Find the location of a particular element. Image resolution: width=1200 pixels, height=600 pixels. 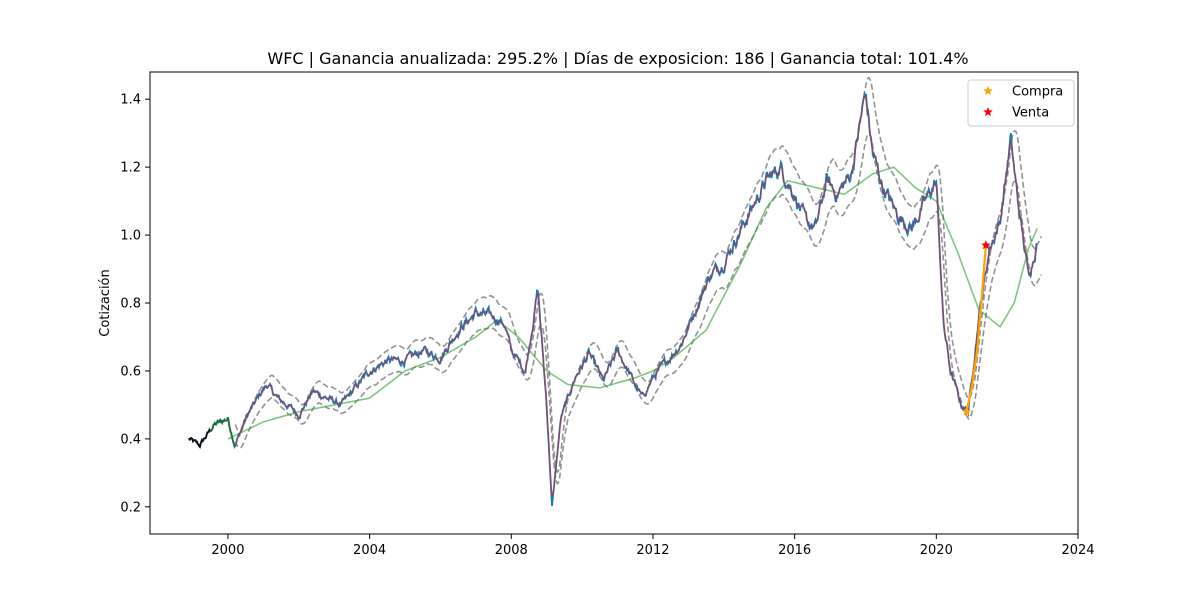

sell-signal-marker is located at coordinates (986, 245).